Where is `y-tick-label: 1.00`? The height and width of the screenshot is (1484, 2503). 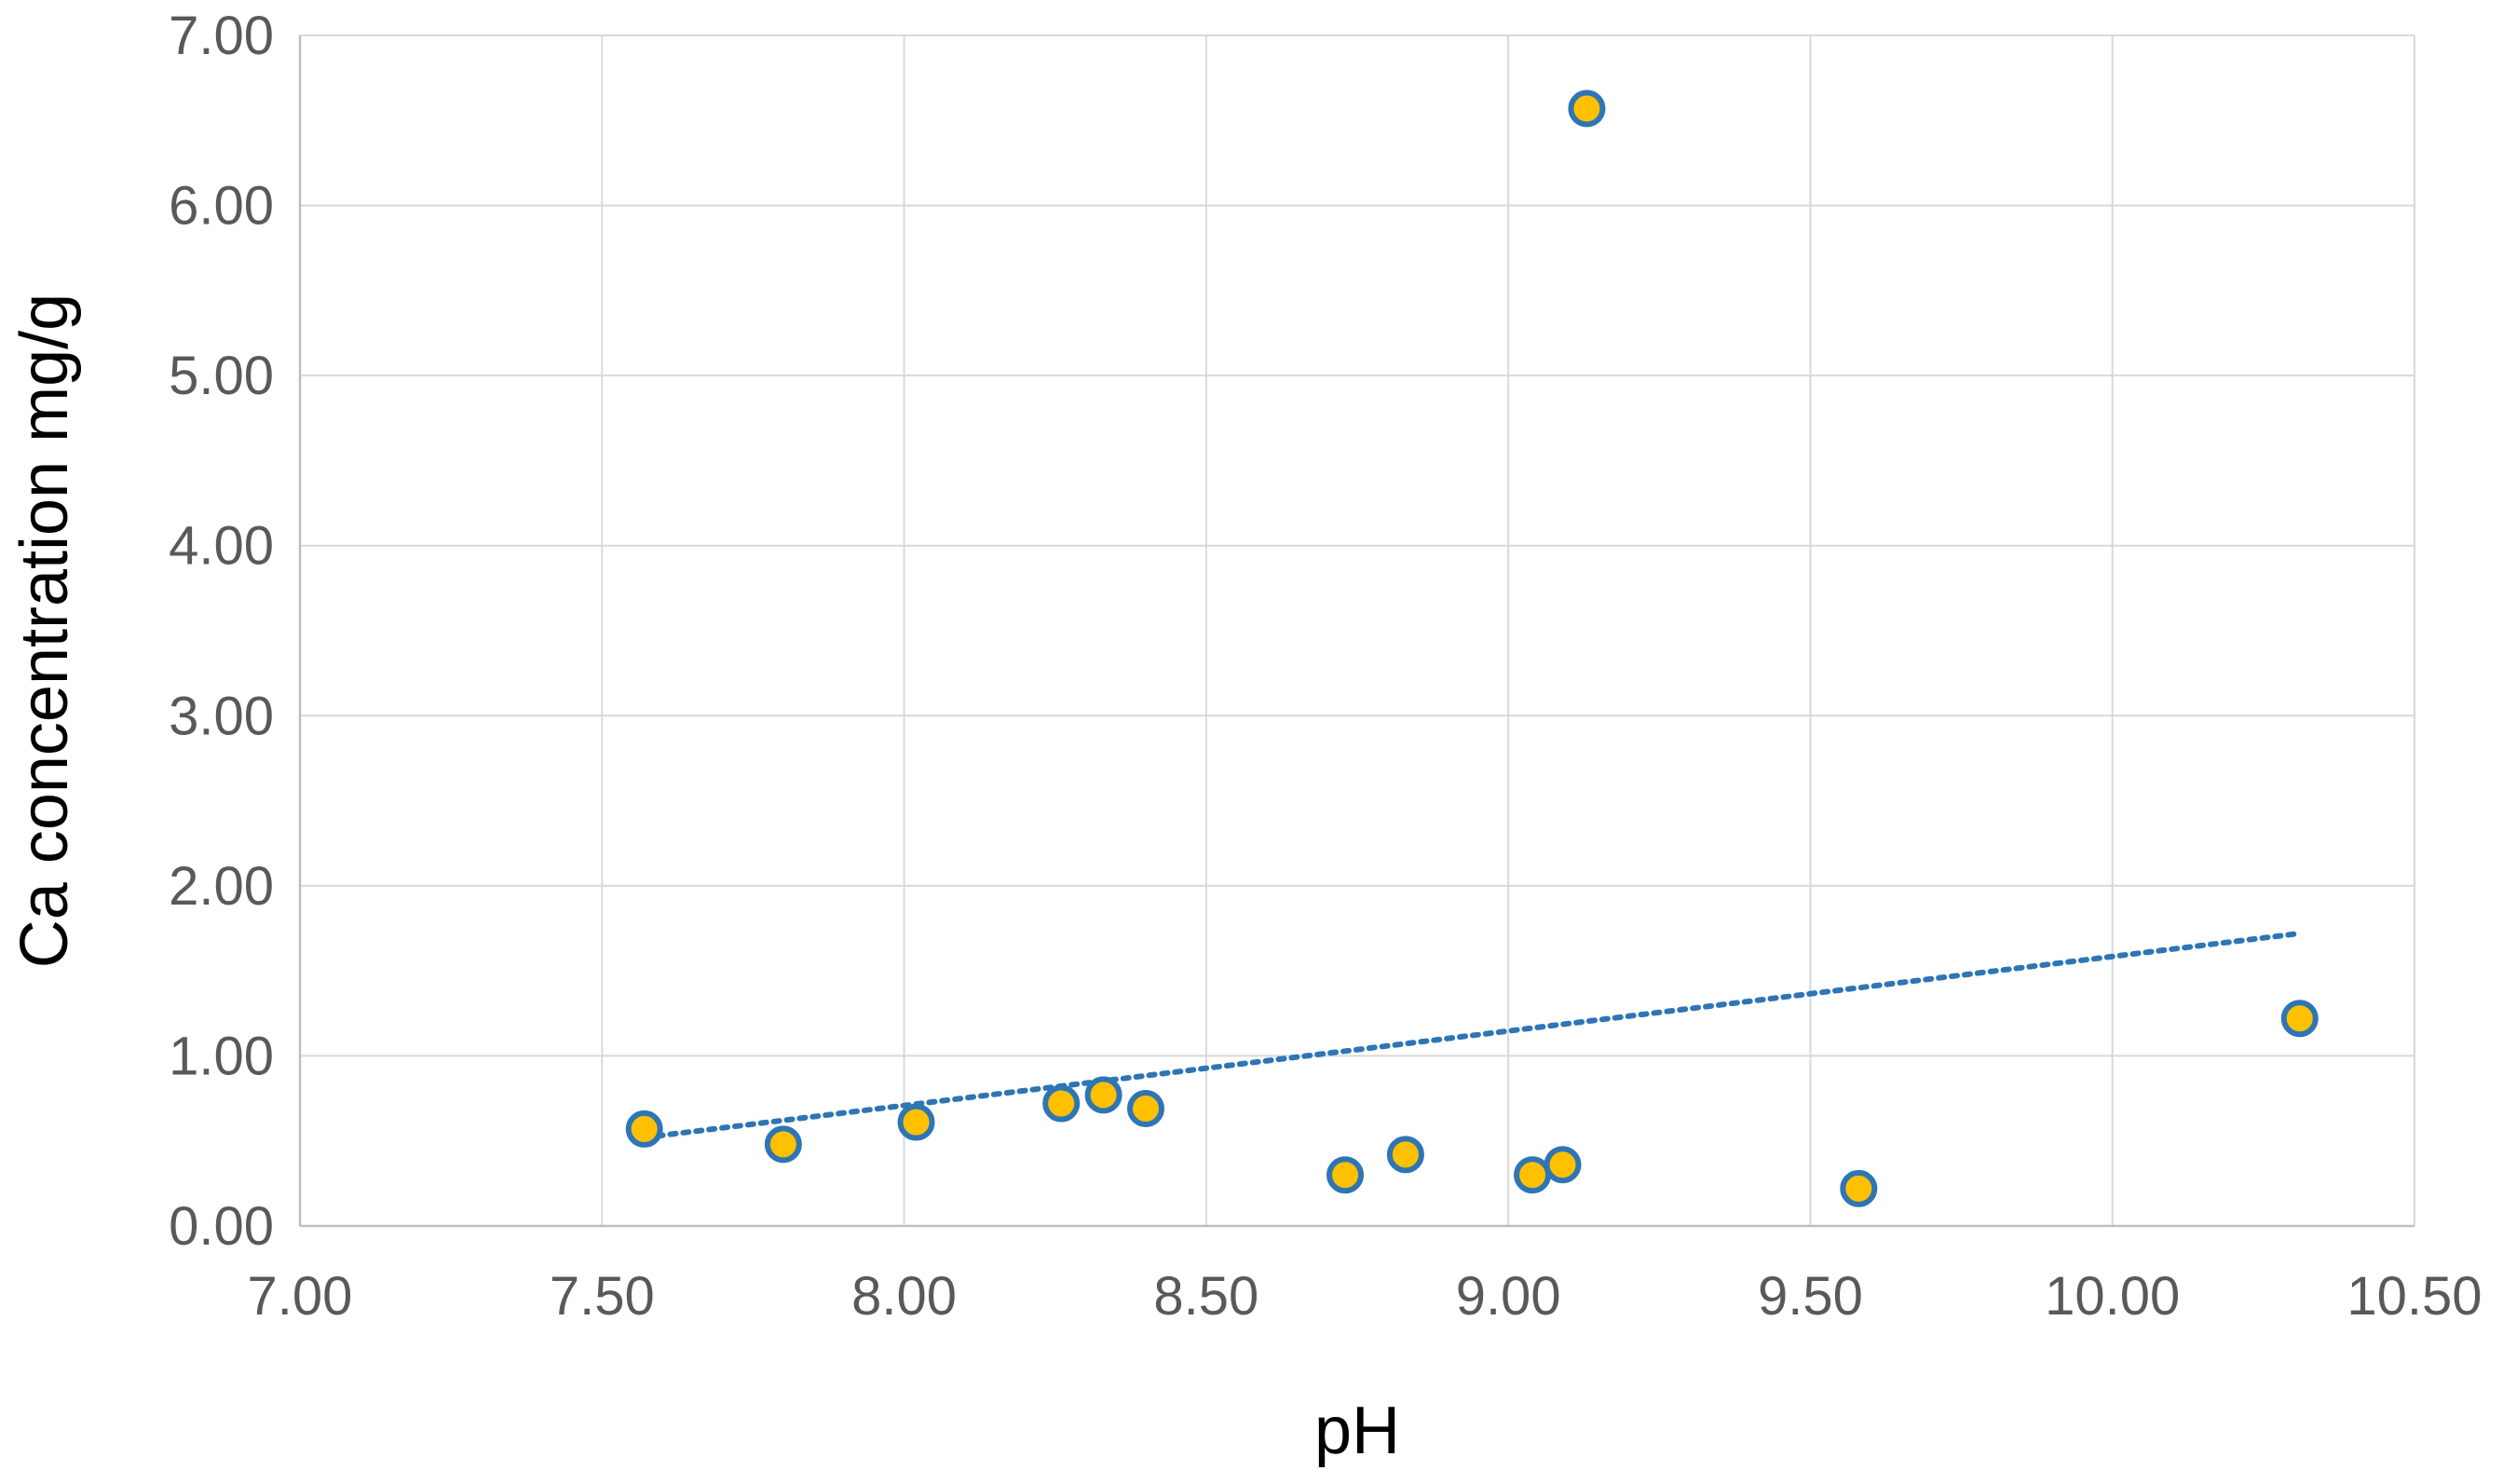
y-tick-label: 1.00 is located at coordinates (221, 1056).